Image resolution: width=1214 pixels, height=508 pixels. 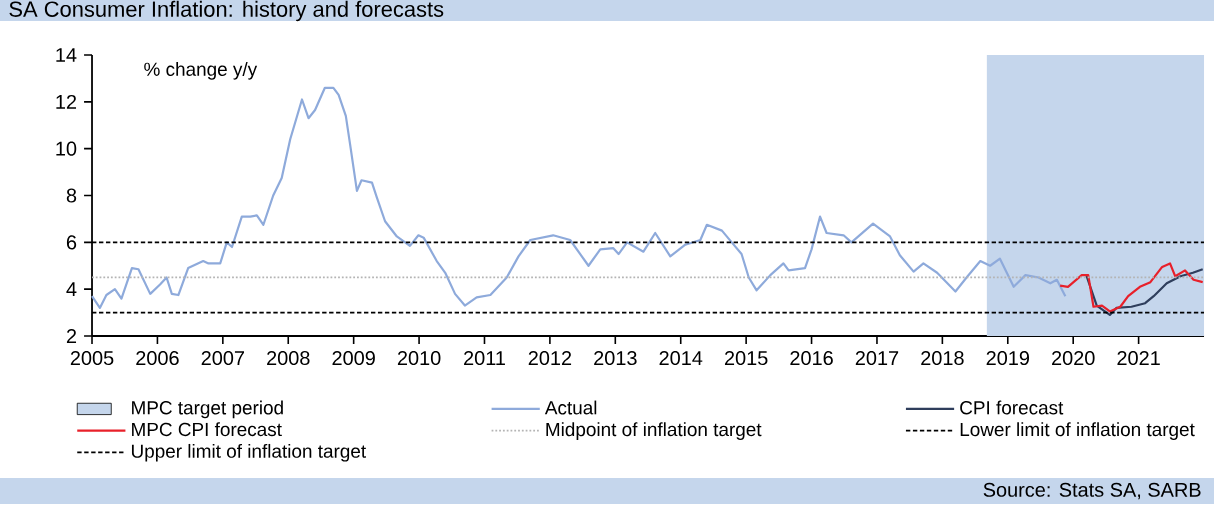 I want to click on x-tick-label: 2016, so click(x=811, y=358).